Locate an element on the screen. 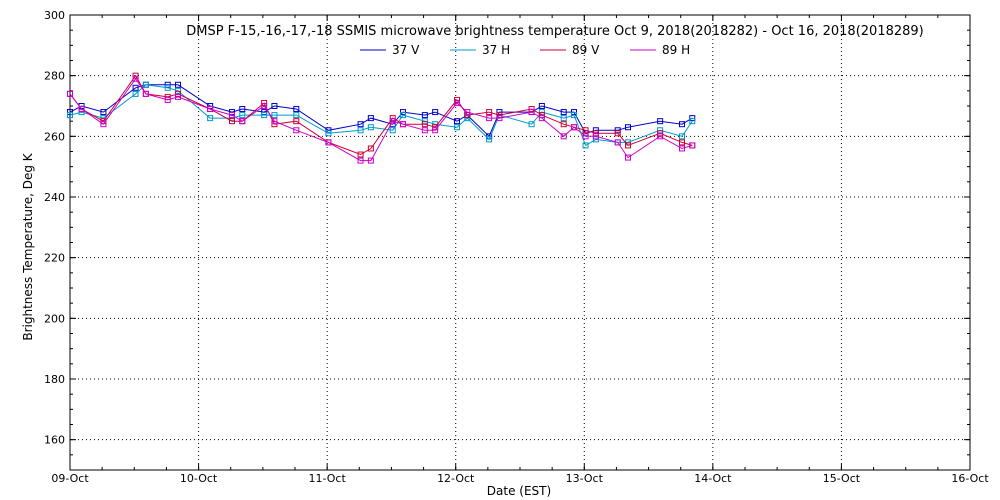  y-axis-label: Brightness Temperature, Deg K is located at coordinates (28, 246).